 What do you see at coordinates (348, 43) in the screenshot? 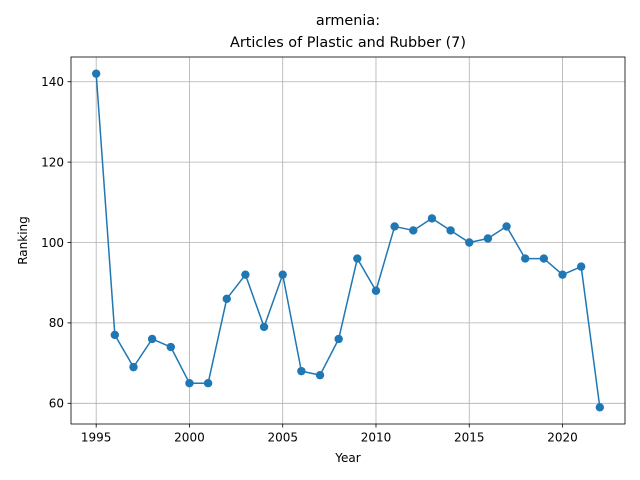
I see `chart-subtitle: Articles of Plastic and Rubber (7)` at bounding box center [348, 43].